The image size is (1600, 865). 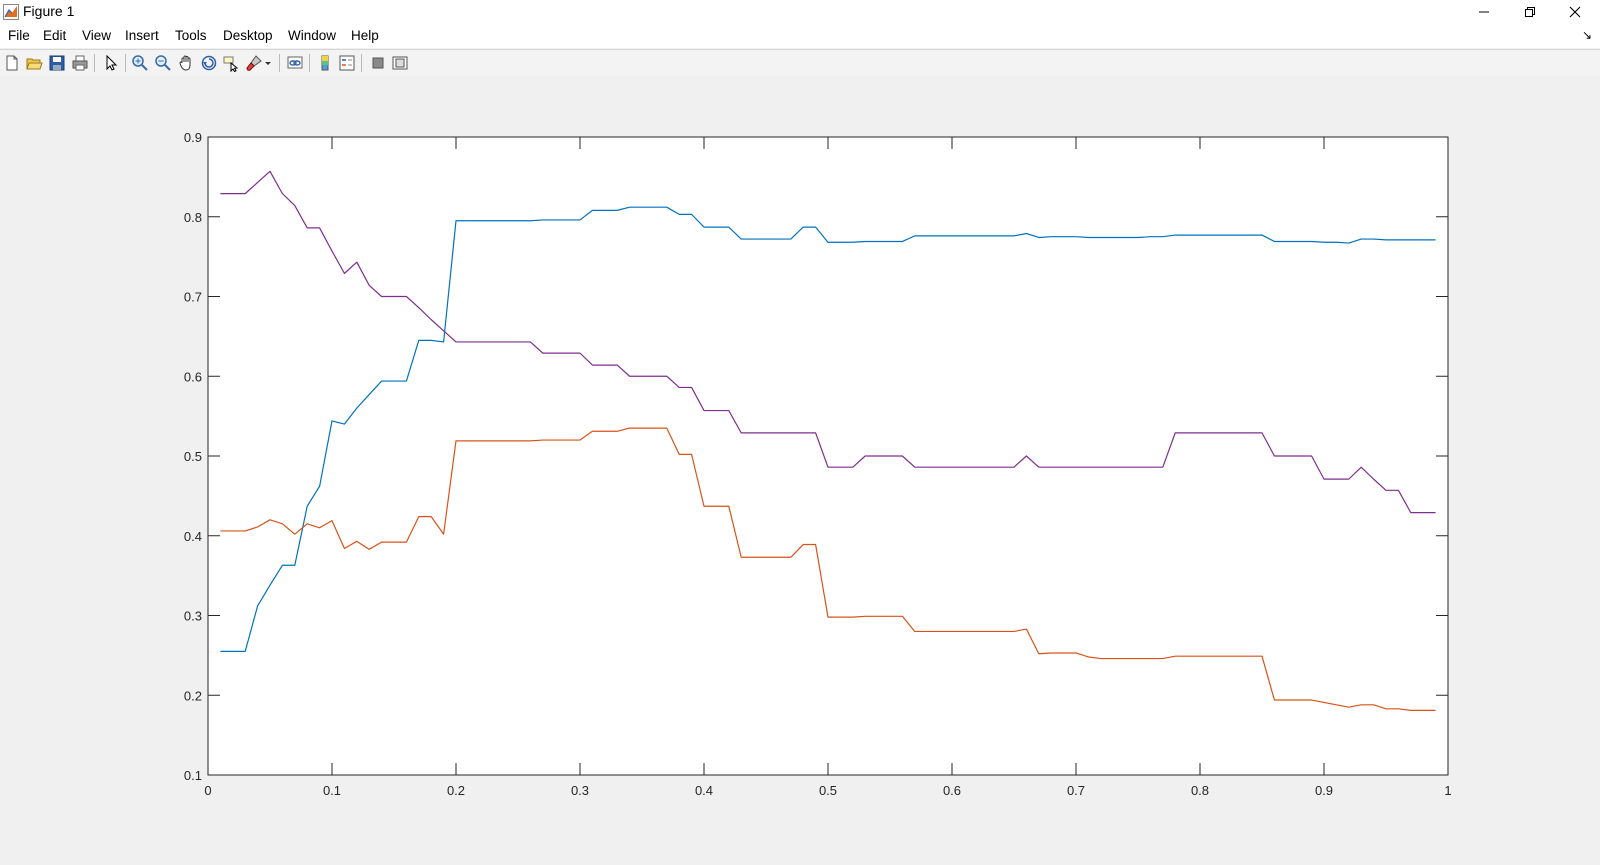 What do you see at coordinates (140, 63) in the screenshot?
I see `zoom-in-icon` at bounding box center [140, 63].